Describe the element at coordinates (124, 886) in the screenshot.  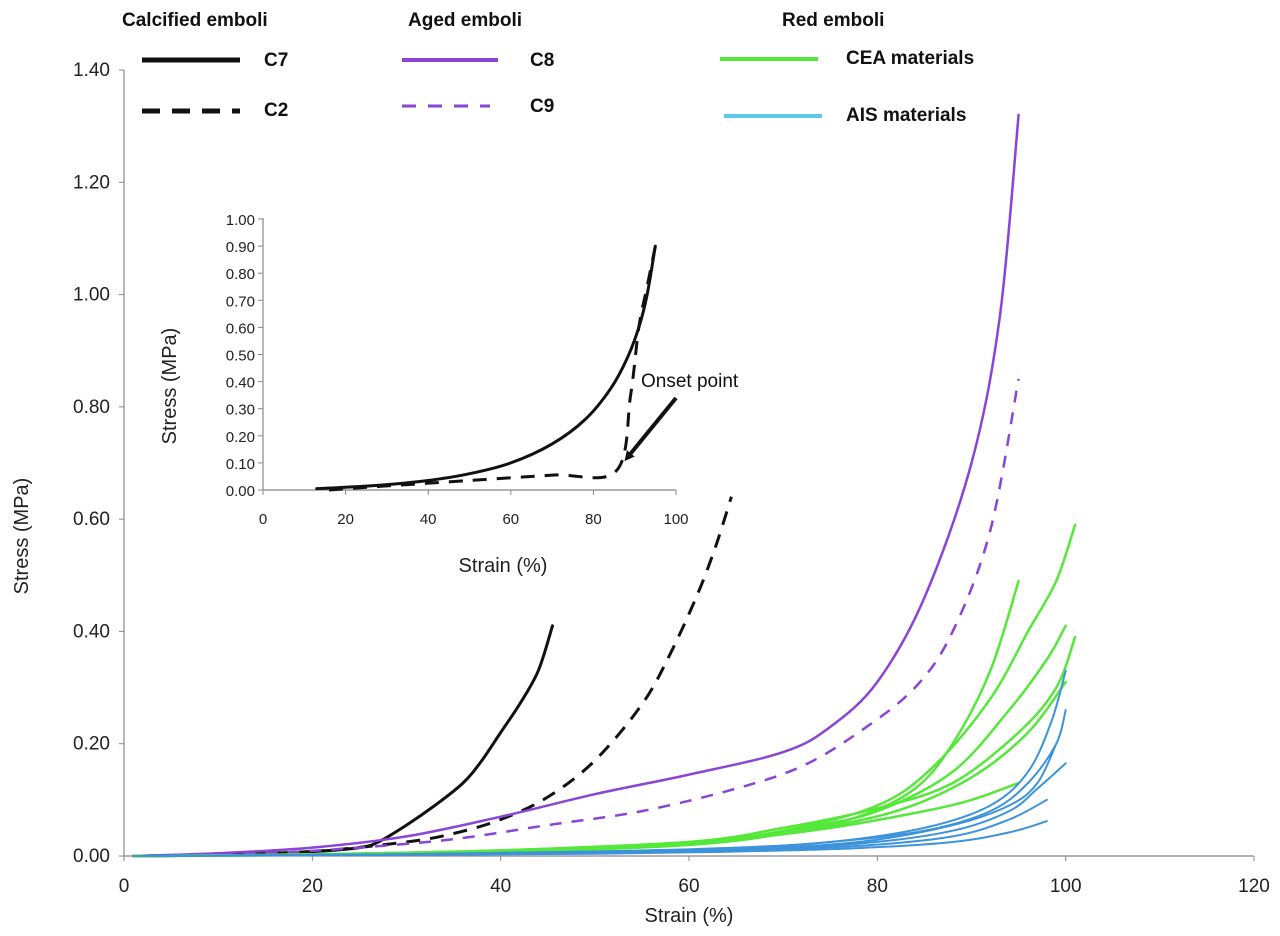
I see `main-x-tick-label: 0` at that location.